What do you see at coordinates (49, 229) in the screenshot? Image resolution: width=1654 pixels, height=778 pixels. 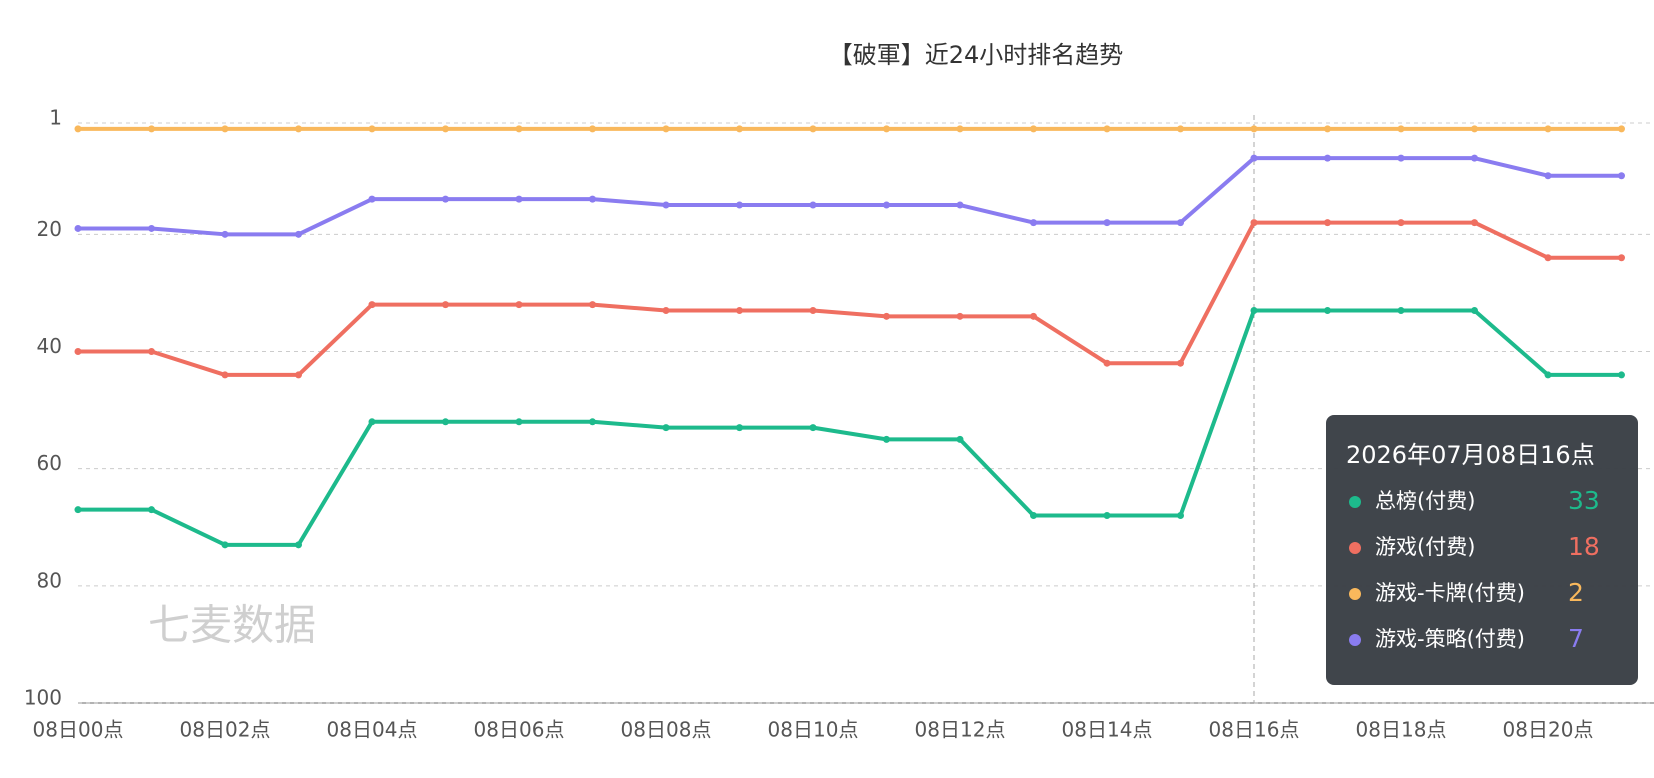 I see `y-tick-label: 20` at bounding box center [49, 229].